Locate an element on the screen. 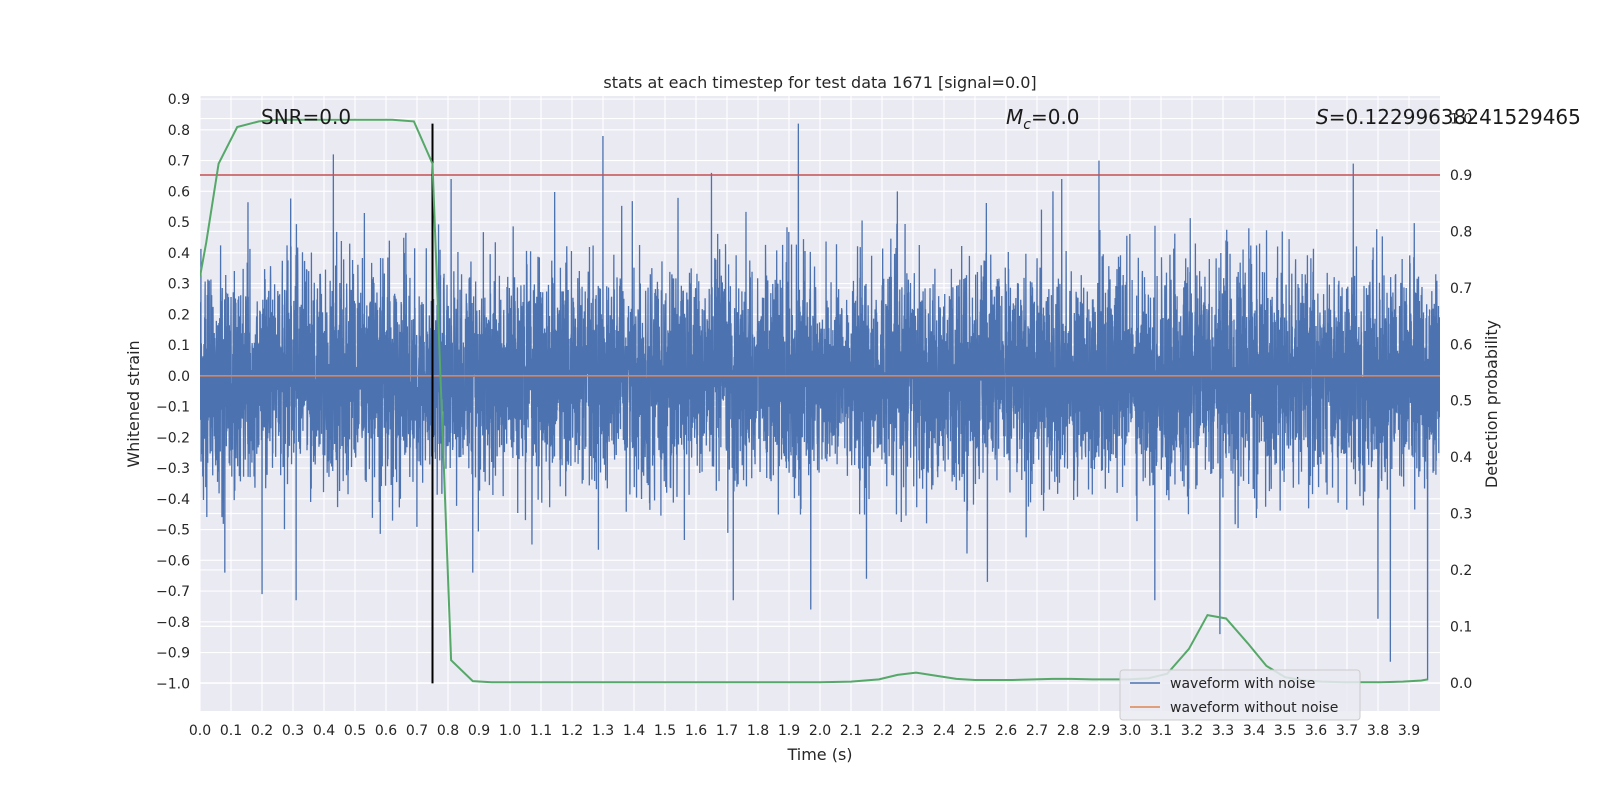 The image size is (1600, 800). x-tick-label: 0.0 is located at coordinates (200, 731).